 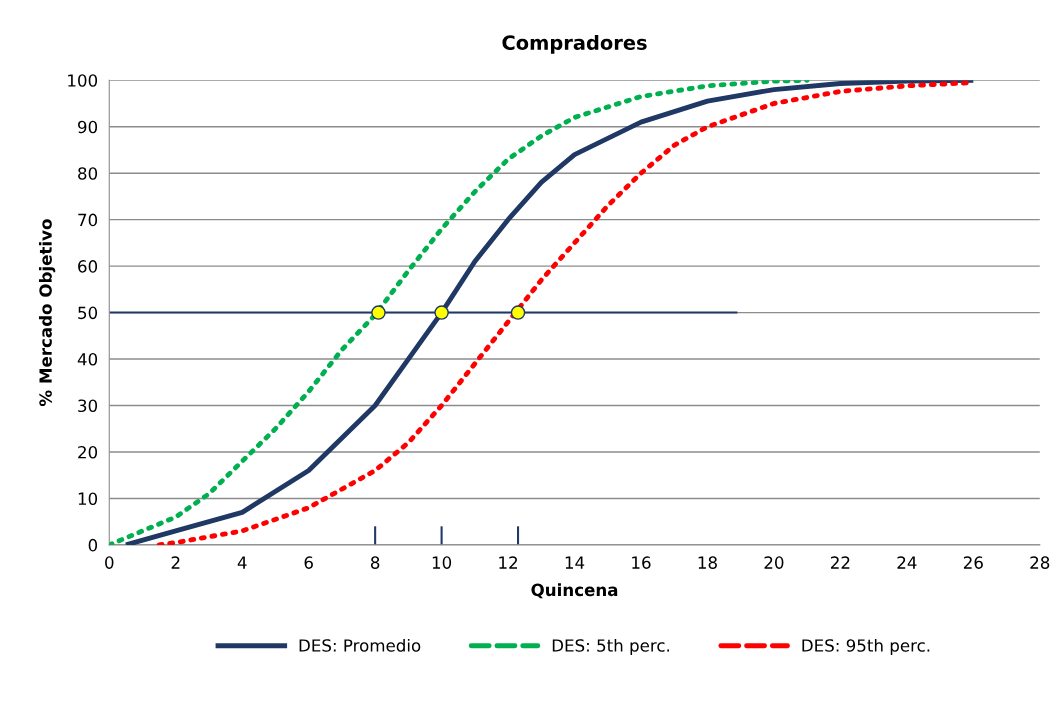 I want to click on y-tick-label: 20, so click(x=88, y=452).